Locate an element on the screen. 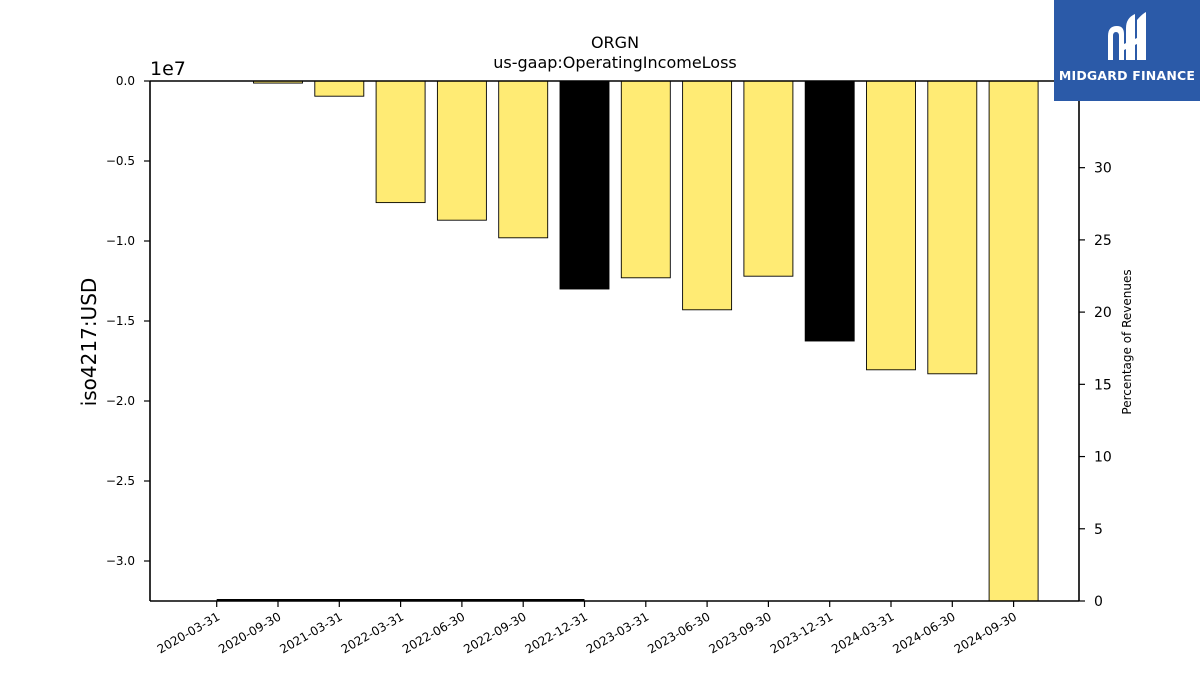 This screenshot has width=1200, height=675. x-tick-label: 2024-03-31 is located at coordinates (862, 632).